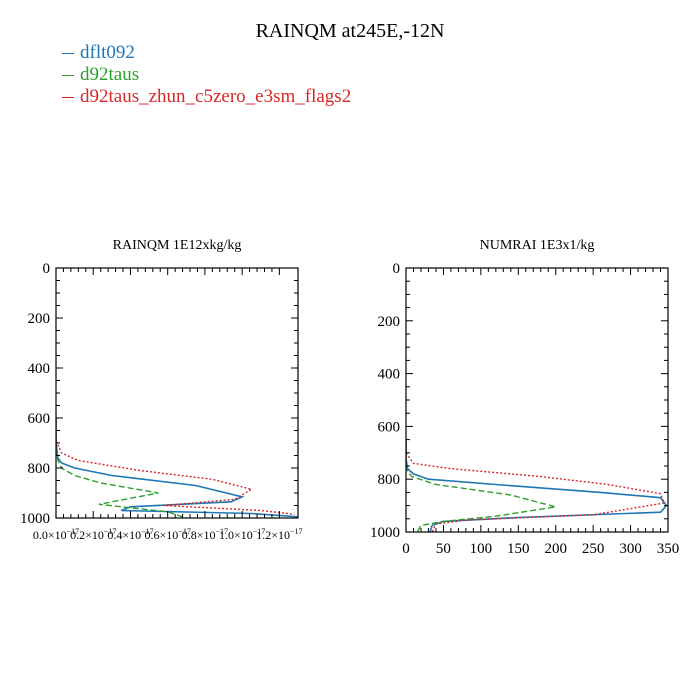 The width and height of the screenshot is (700, 700). What do you see at coordinates (537, 245) in the screenshot?
I see `panel-title: NUMRAI 1E3x1/kg` at bounding box center [537, 245].